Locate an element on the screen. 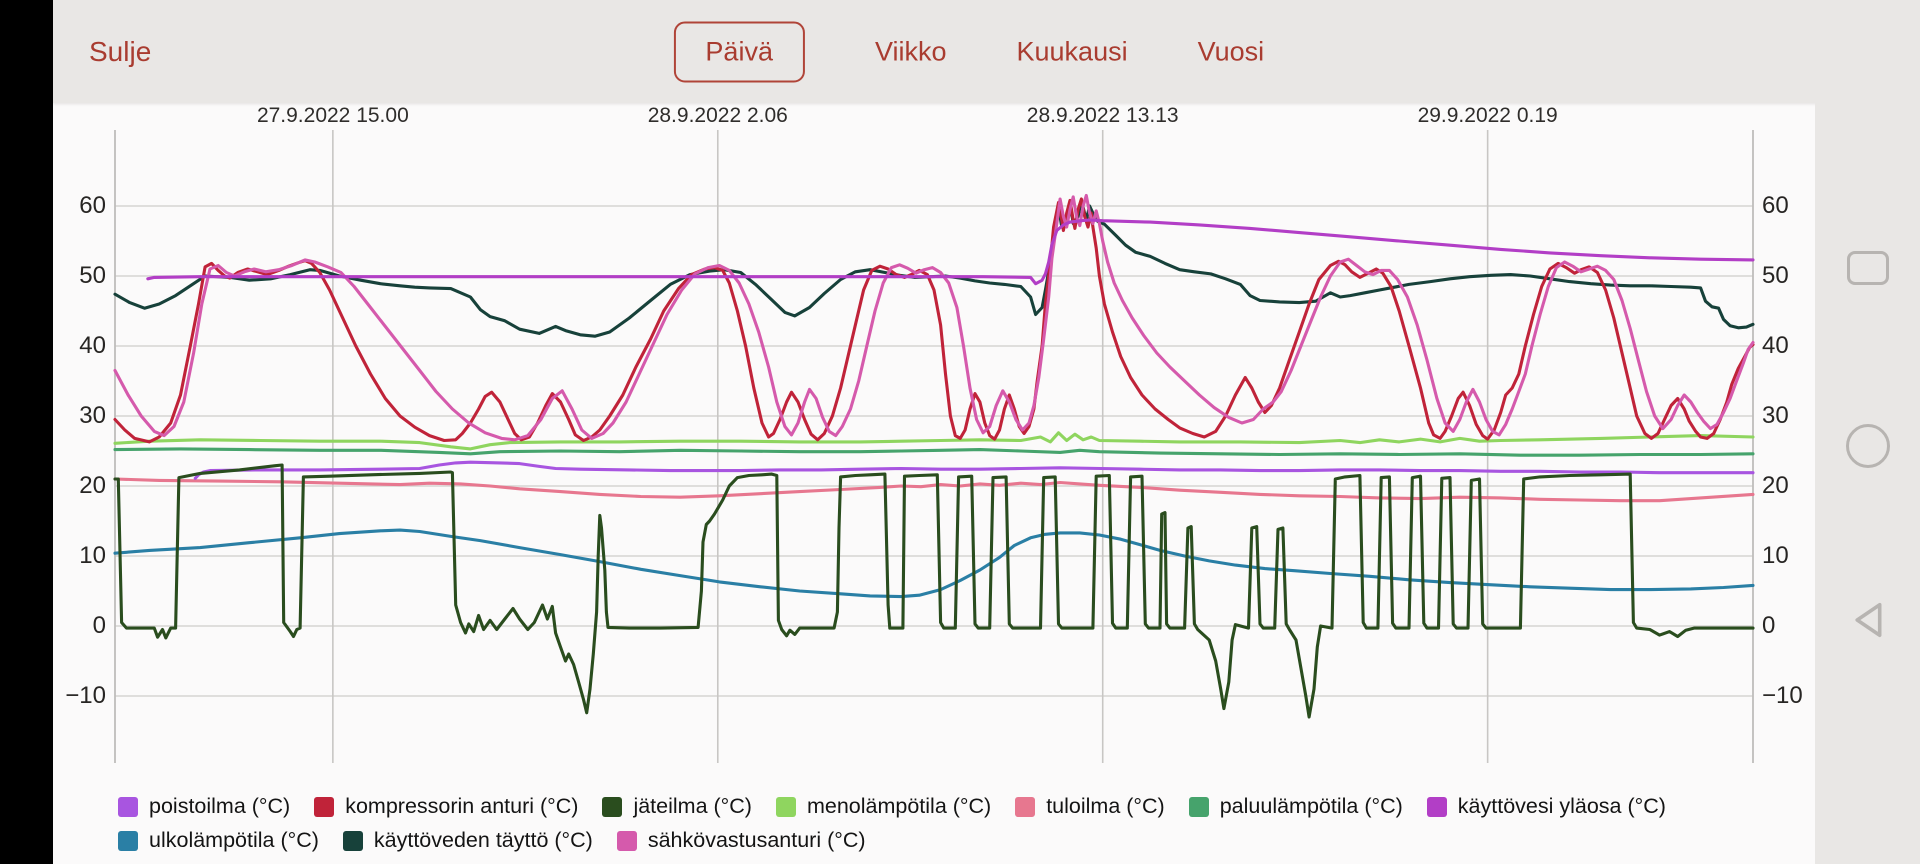 The image size is (1920, 864). legend-label: tuloilma (°C) is located at coordinates (1105, 806).